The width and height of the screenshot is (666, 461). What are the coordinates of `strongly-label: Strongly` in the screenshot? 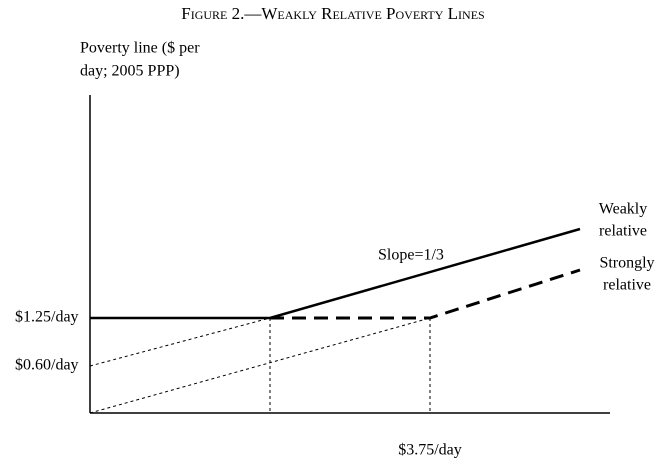 It's located at (626, 263).